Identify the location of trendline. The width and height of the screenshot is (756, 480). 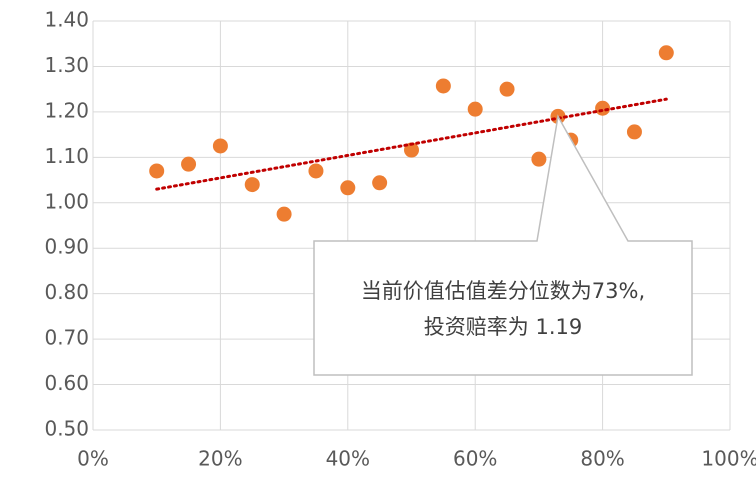
(411, 144).